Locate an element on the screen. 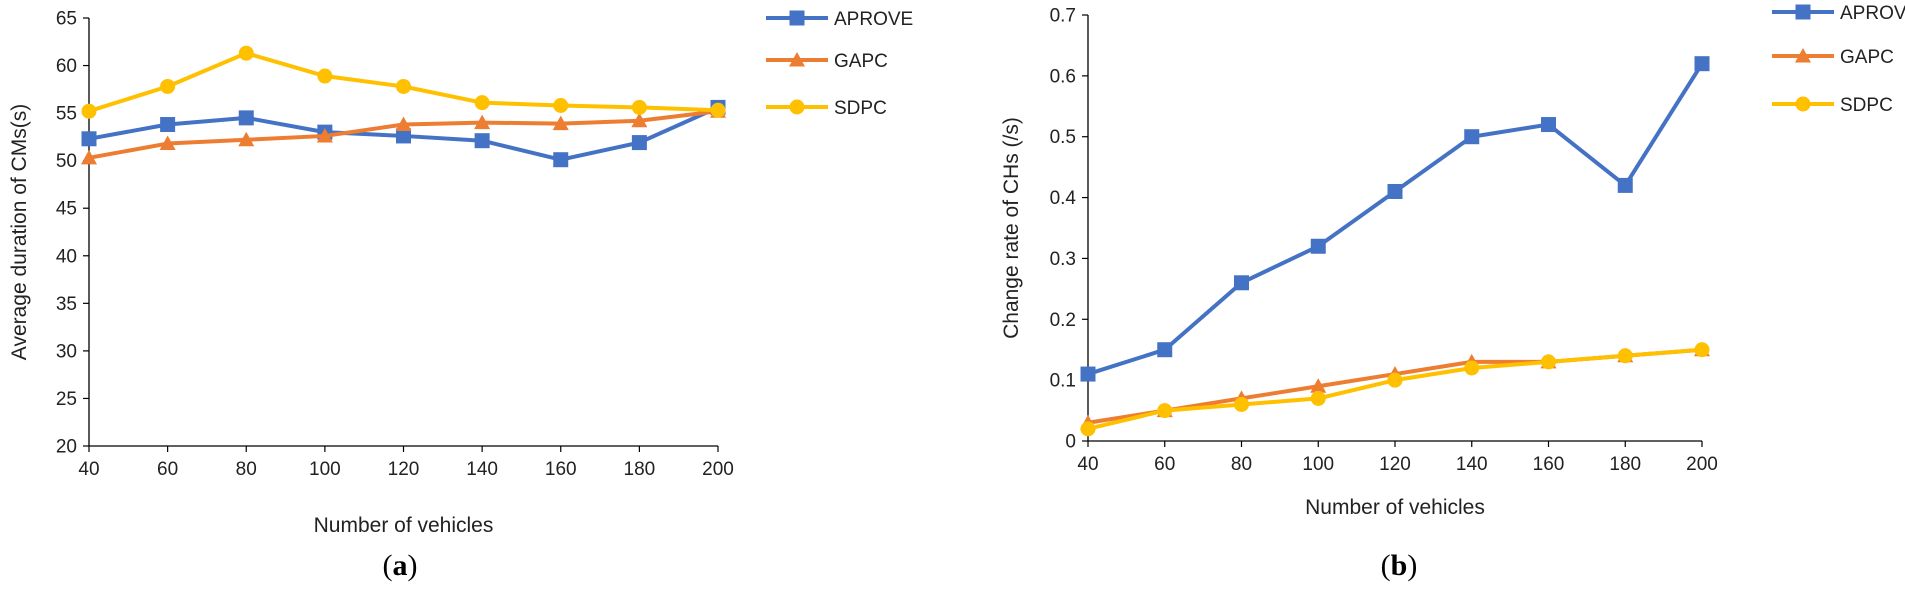  y-tick-label: 60 is located at coordinates (66, 66).